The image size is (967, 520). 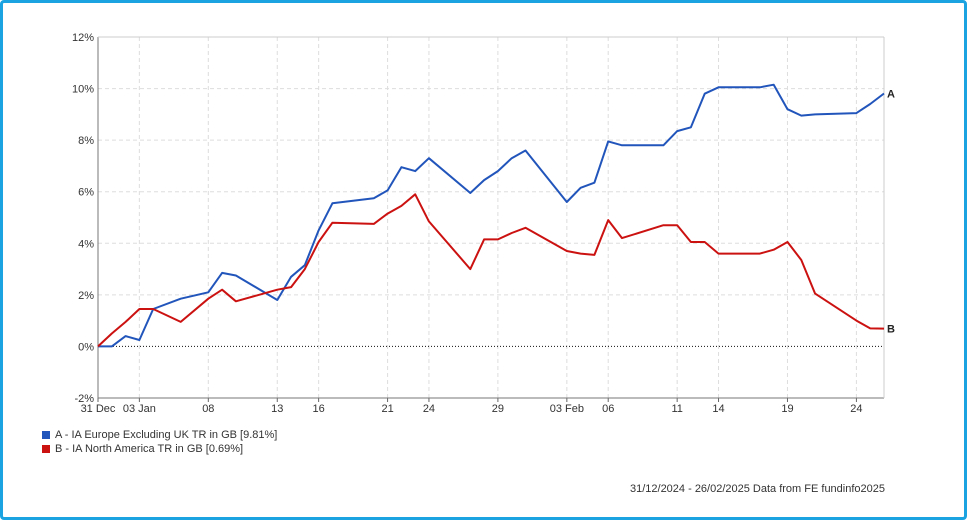 What do you see at coordinates (891, 330) in the screenshot?
I see `series-end-label-b: B` at bounding box center [891, 330].